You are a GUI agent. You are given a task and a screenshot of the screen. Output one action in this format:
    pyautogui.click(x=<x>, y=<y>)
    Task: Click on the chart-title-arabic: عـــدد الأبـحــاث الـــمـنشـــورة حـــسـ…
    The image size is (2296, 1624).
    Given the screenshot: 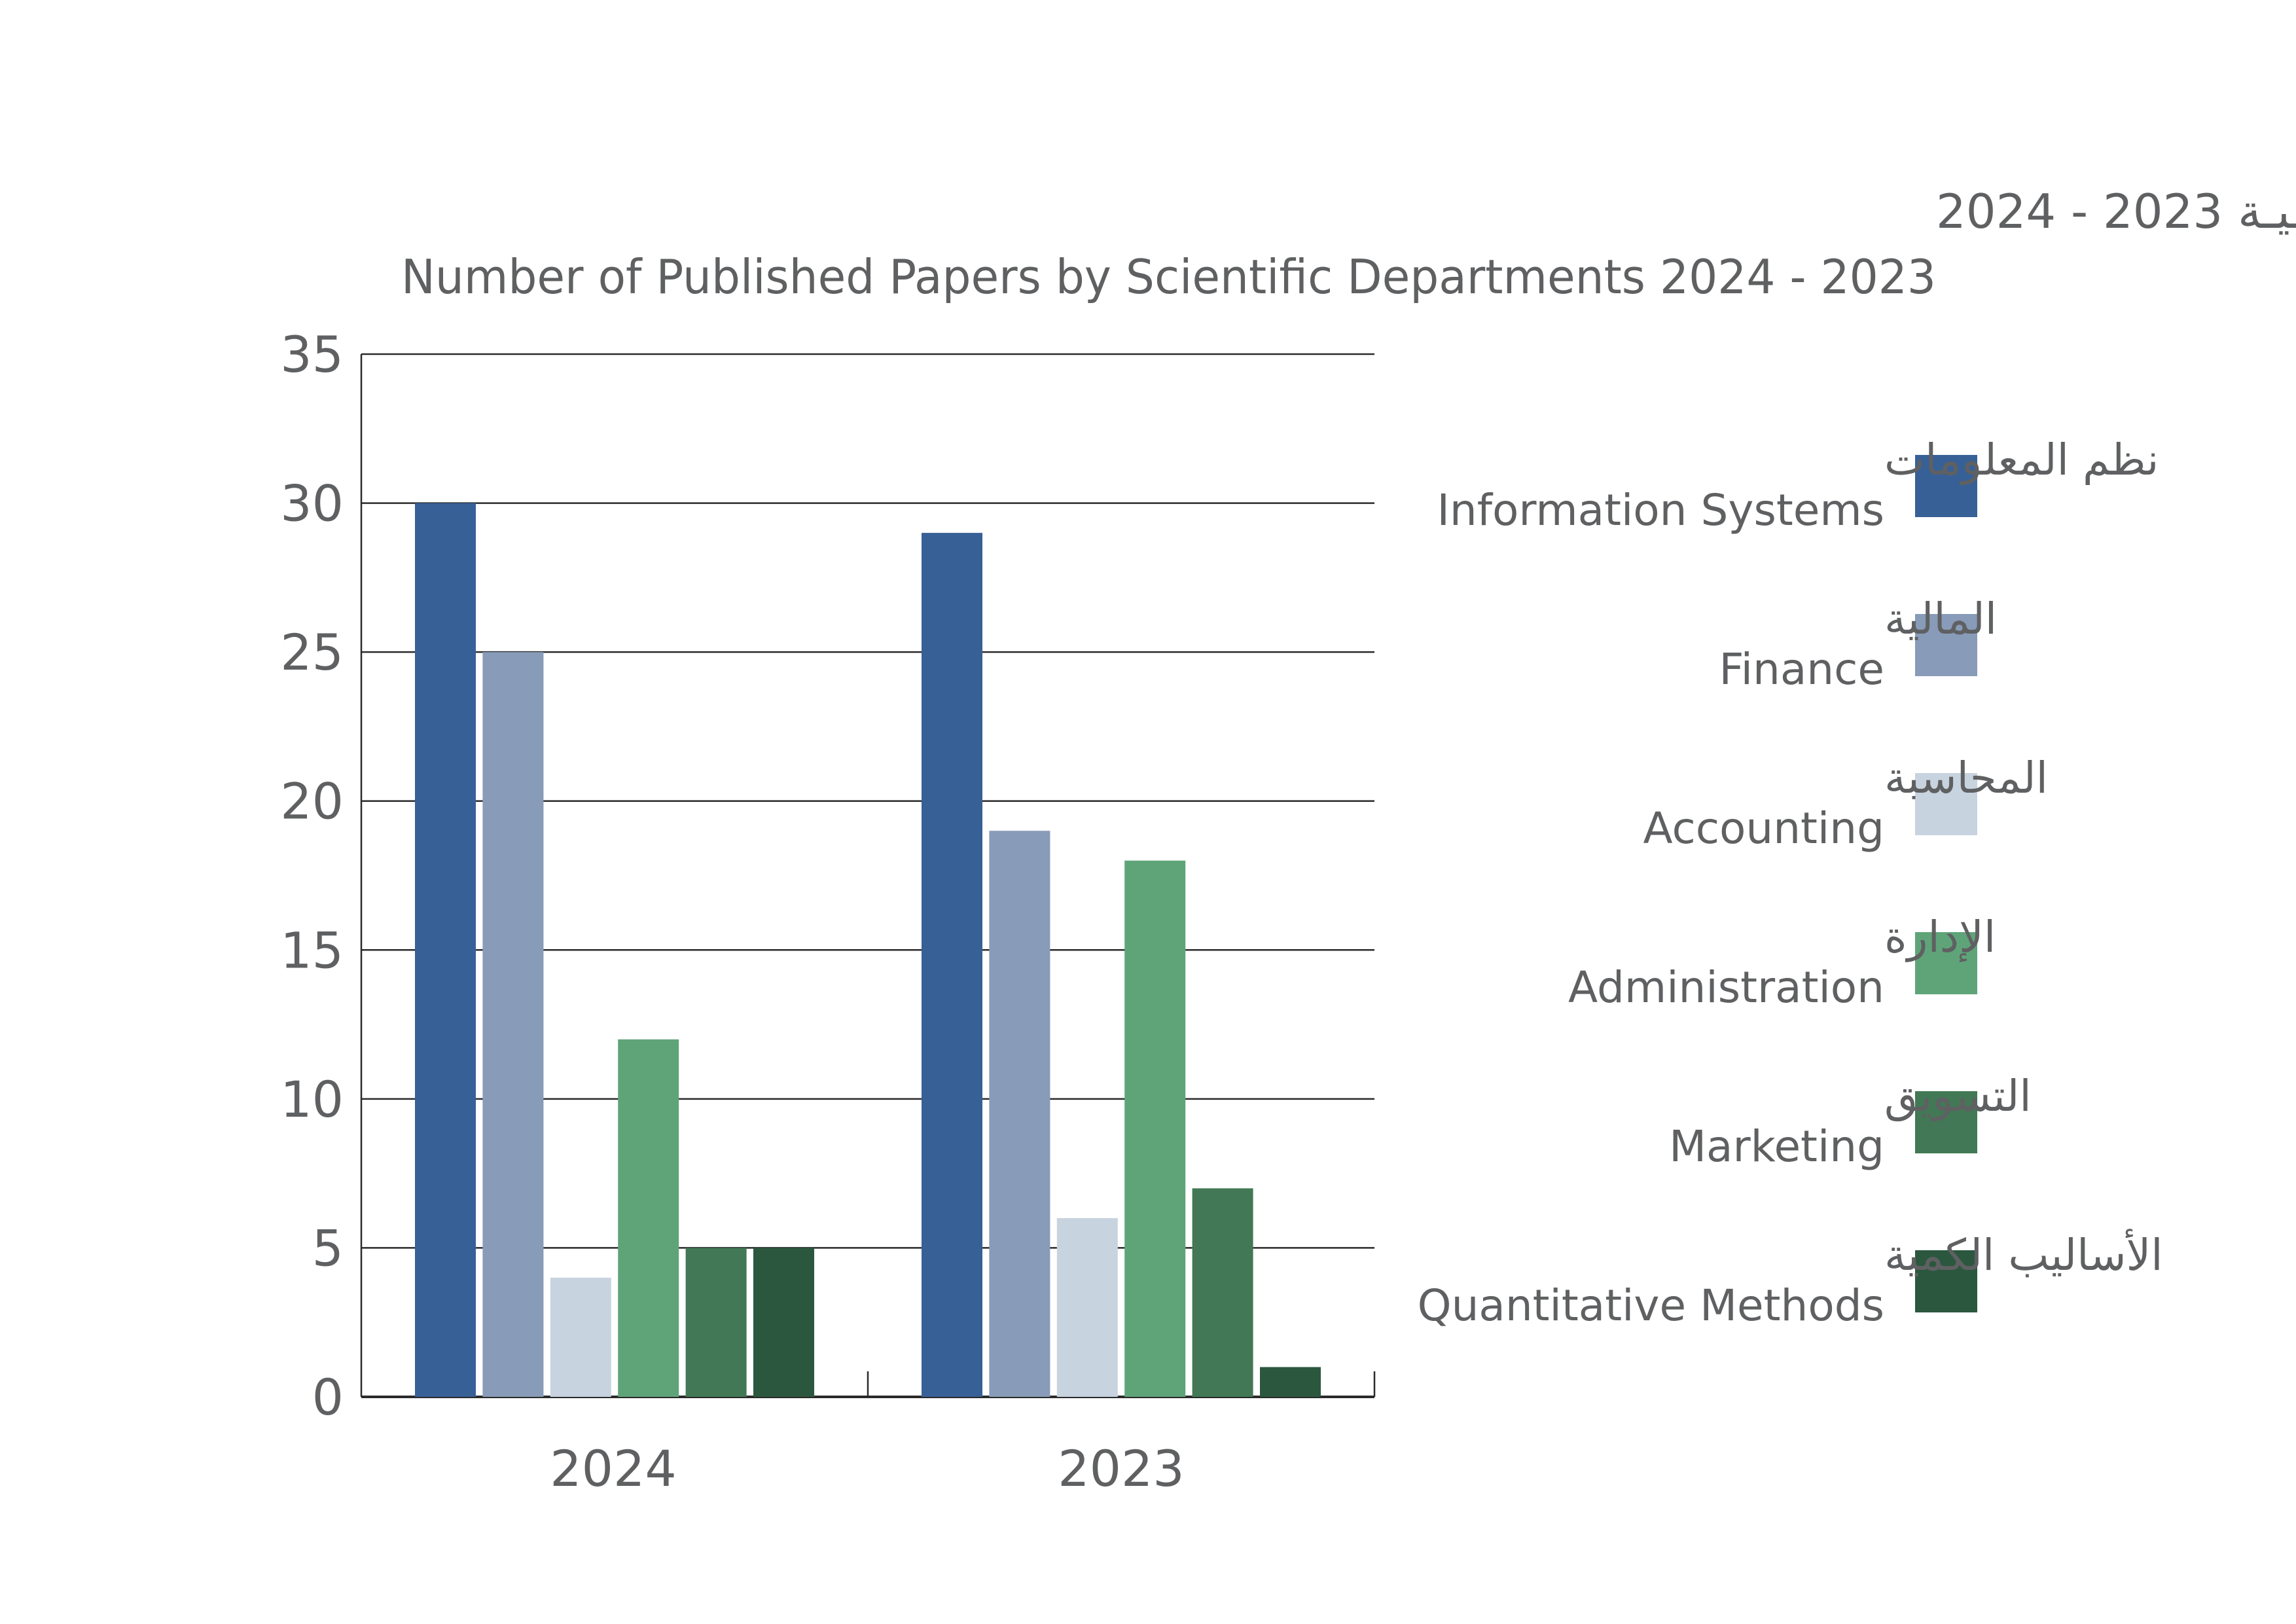 What is the action you would take?
    pyautogui.click(x=2116, y=211)
    